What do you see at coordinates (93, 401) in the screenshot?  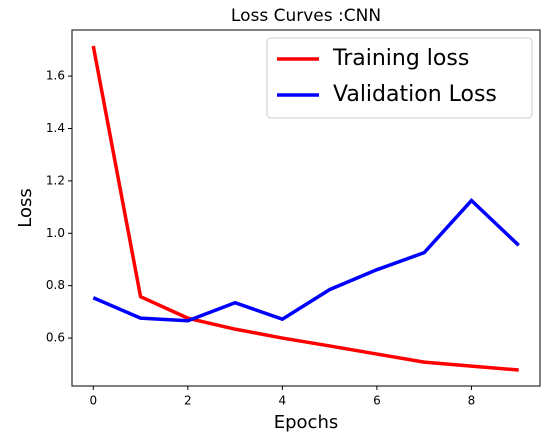 I see `x-tick-label: 0` at bounding box center [93, 401].